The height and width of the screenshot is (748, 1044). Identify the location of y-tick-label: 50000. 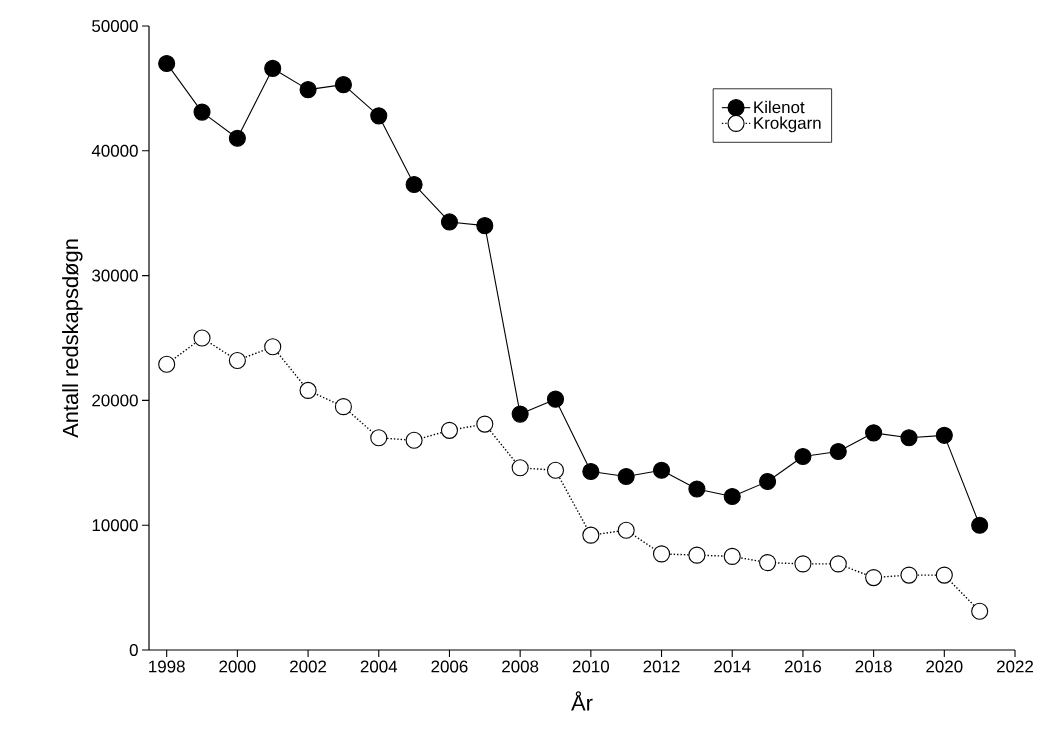
(115, 25).